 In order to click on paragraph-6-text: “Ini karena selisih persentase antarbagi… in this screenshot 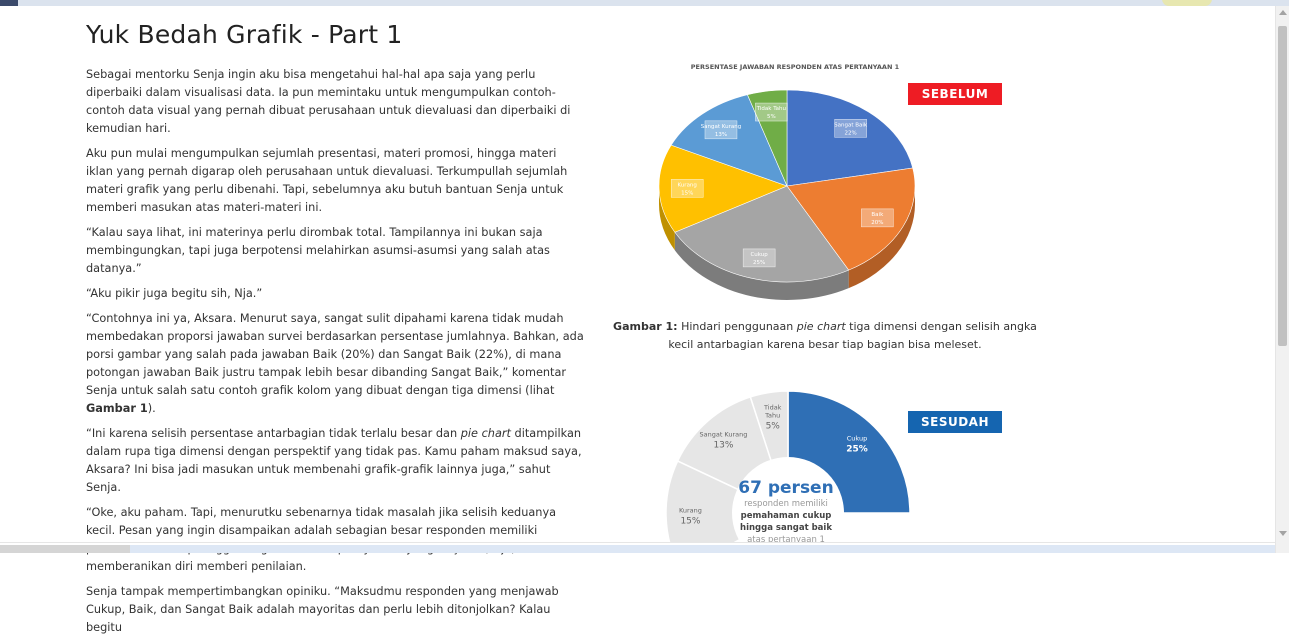, I will do `click(273, 433)`.